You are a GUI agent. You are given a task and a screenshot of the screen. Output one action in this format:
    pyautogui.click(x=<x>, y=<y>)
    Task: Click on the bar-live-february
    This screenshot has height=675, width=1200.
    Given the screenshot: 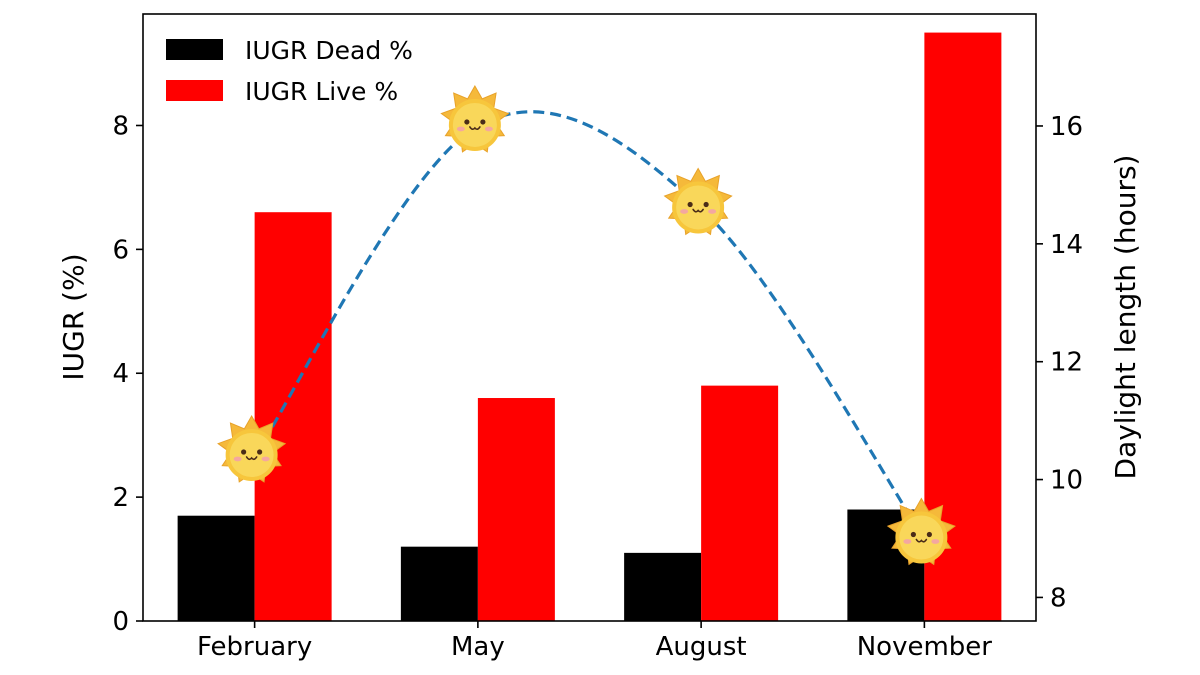 What is the action you would take?
    pyautogui.click(x=293, y=416)
    